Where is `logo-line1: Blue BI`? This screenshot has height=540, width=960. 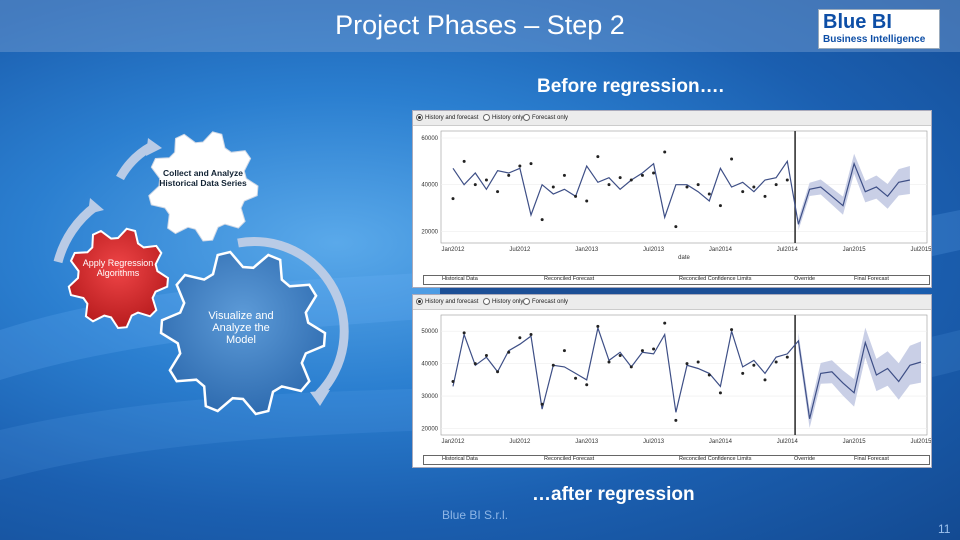 logo-line1: Blue BI is located at coordinates (857, 22).